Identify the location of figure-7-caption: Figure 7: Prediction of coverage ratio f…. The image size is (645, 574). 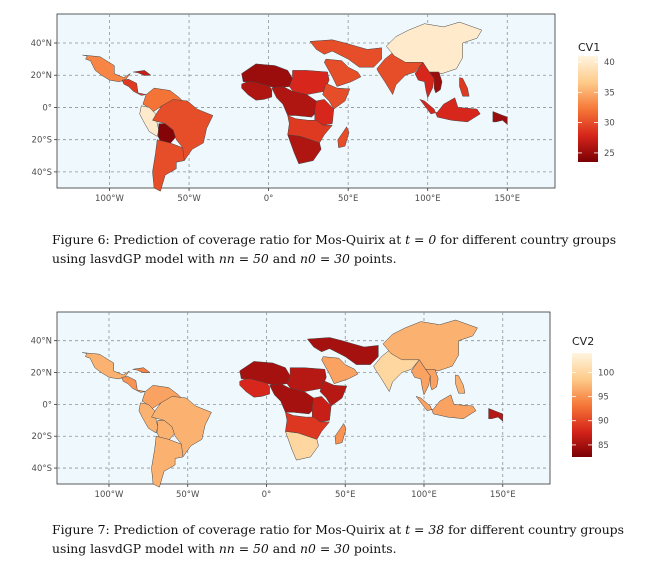
(339, 539).